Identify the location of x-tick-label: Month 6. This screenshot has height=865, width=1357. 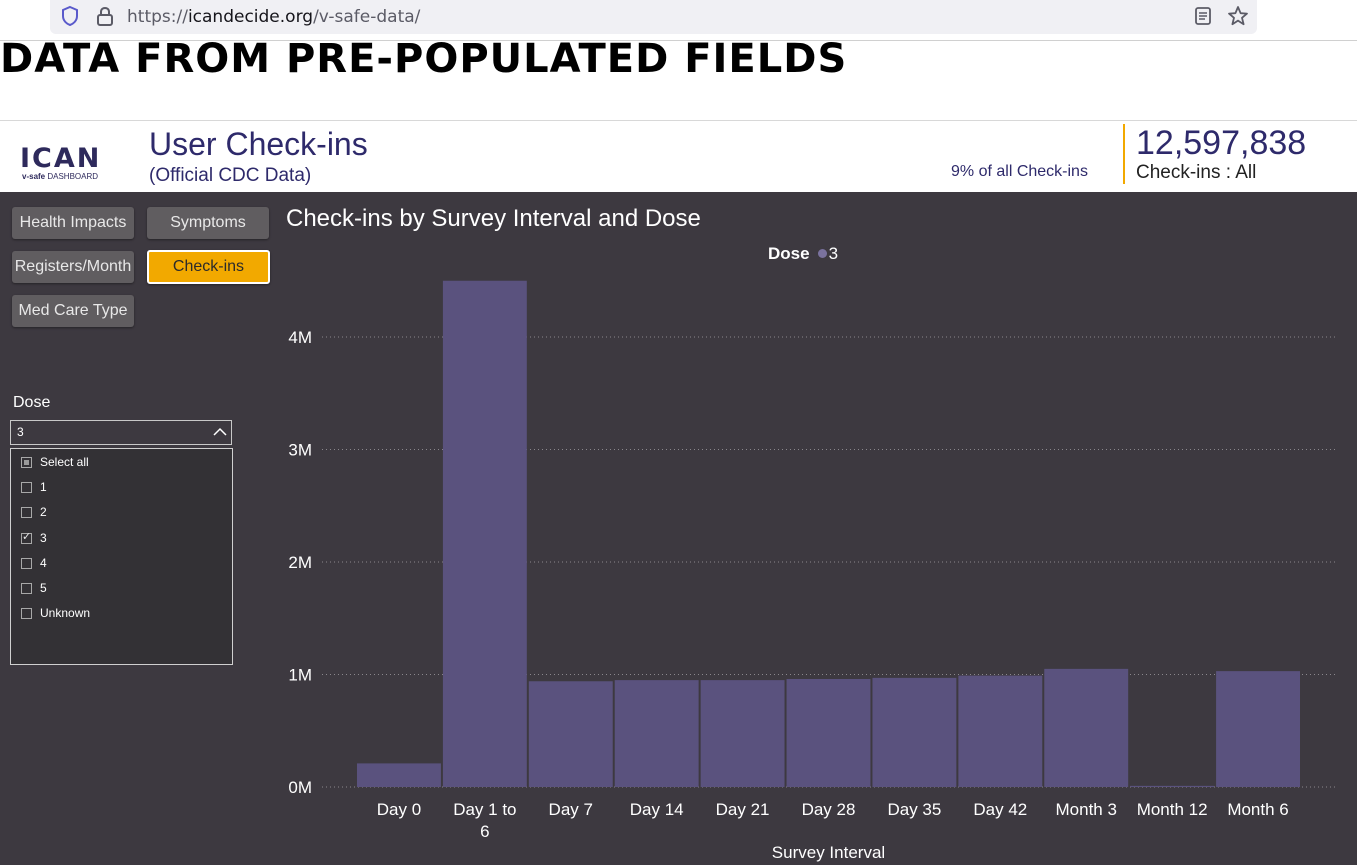
(1257, 809).